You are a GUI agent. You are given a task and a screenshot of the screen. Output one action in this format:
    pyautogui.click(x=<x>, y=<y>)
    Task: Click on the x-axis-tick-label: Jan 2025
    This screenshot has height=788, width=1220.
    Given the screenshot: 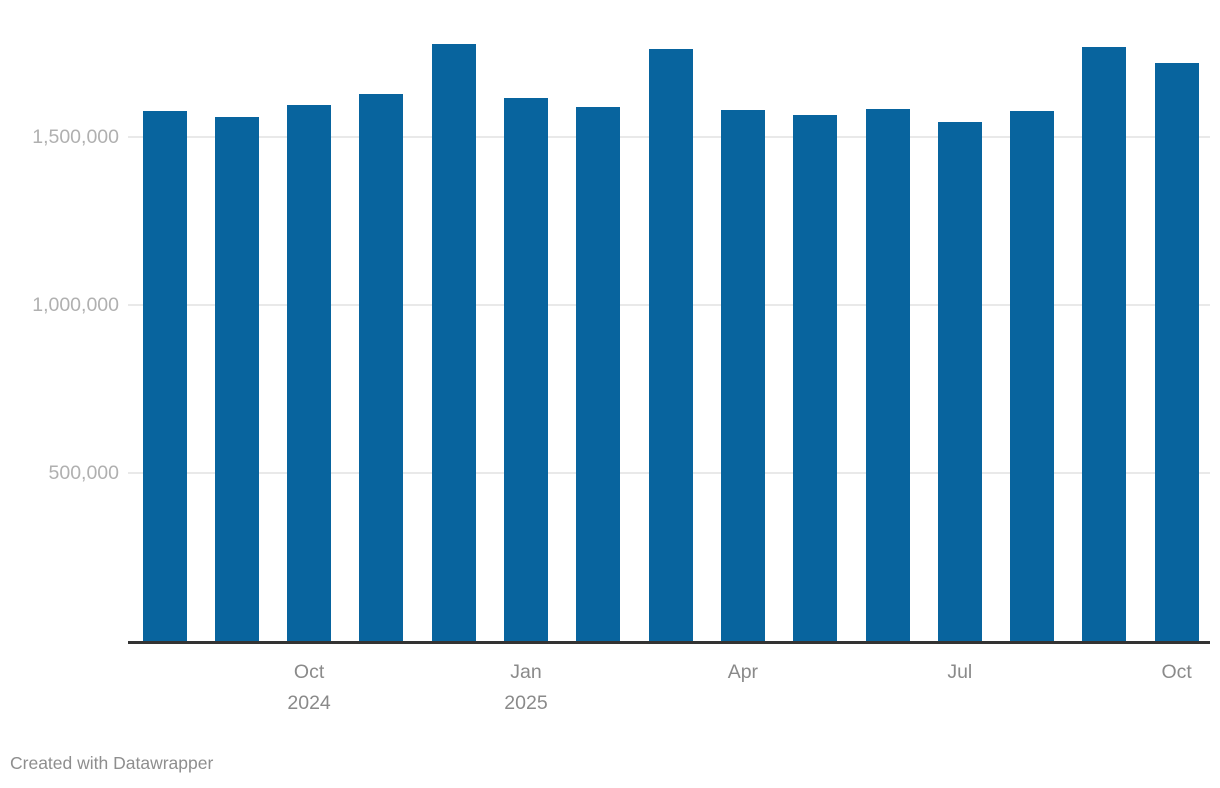 What is the action you would take?
    pyautogui.click(x=526, y=687)
    